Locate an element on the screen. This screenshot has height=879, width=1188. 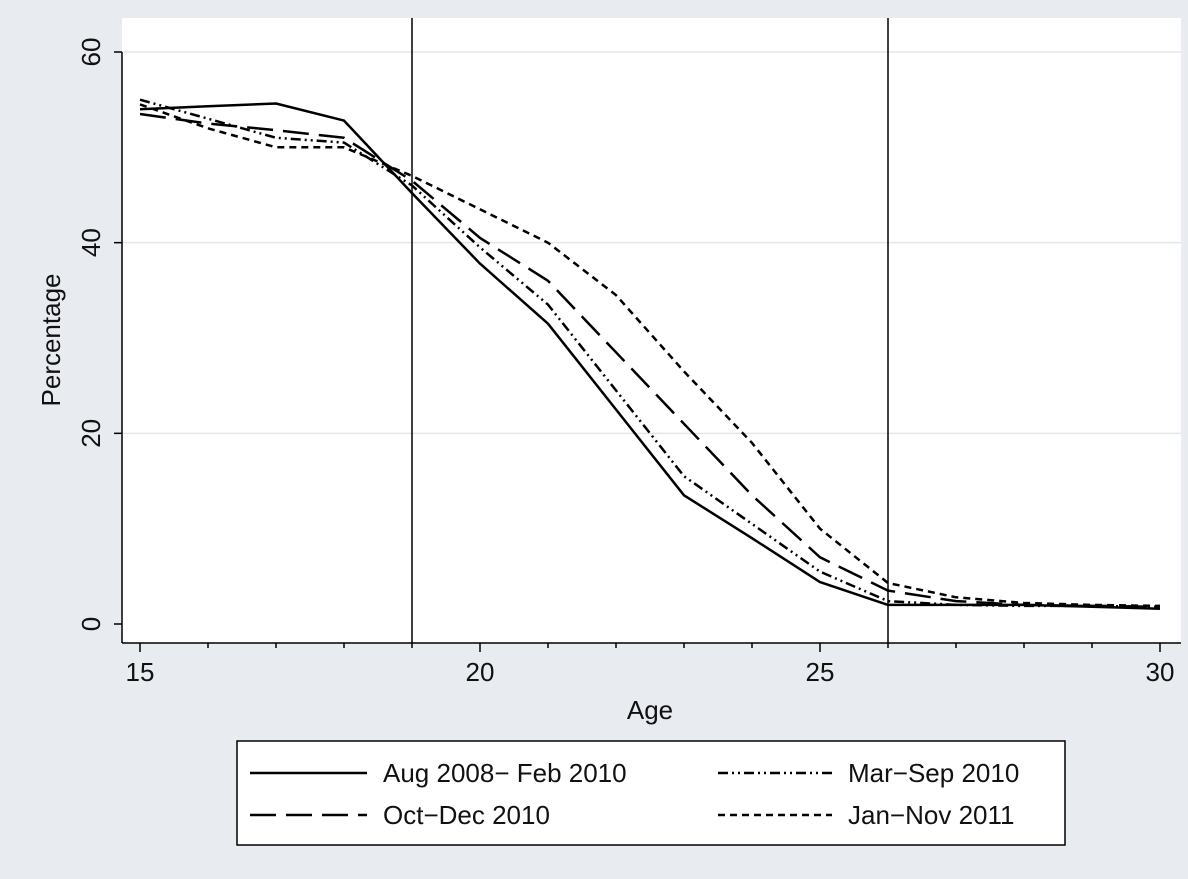
x-tick-label: 25 is located at coordinates (820, 672).